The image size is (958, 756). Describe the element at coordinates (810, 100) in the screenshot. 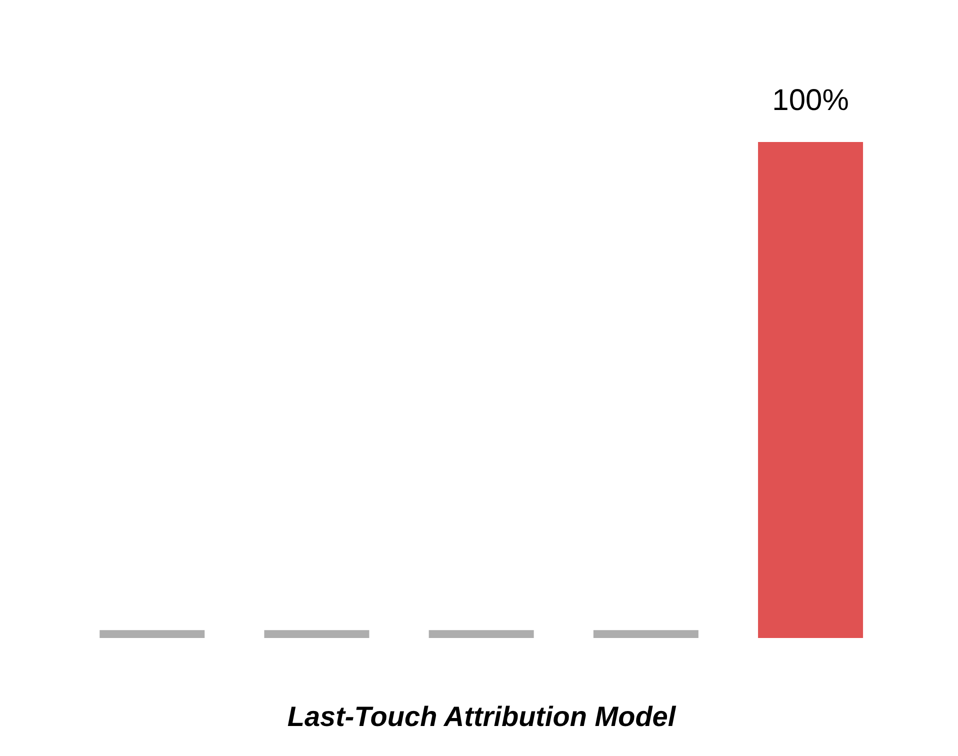

I see `data-label: 100%` at that location.